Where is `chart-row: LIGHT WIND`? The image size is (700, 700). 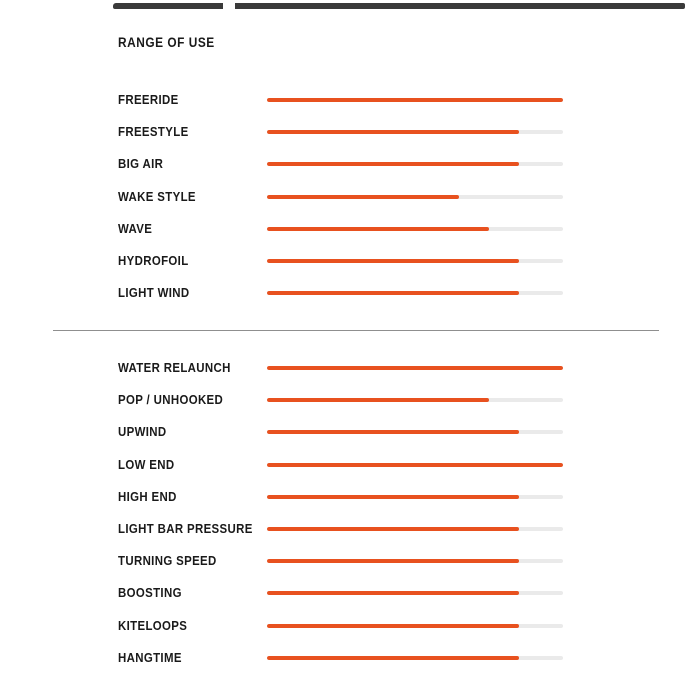
chart-row: LIGHT WIND is located at coordinates (348, 293).